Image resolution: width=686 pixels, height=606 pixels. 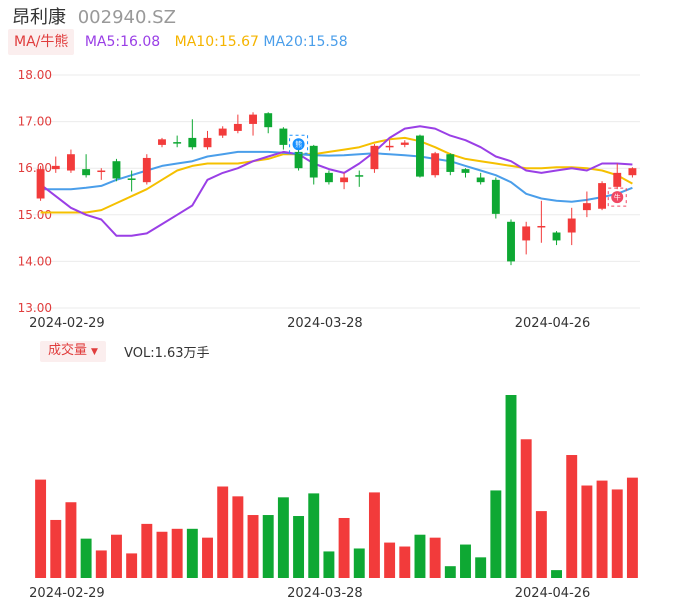 What do you see at coordinates (125, 351) in the screenshot?
I see `volume-legend: 成交量 ▼ VOL:1.63万手` at bounding box center [125, 351].